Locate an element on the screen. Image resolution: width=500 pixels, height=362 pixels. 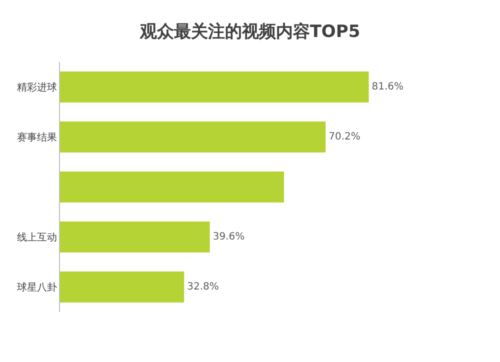
data-label: 70.2% is located at coordinates (344, 137).